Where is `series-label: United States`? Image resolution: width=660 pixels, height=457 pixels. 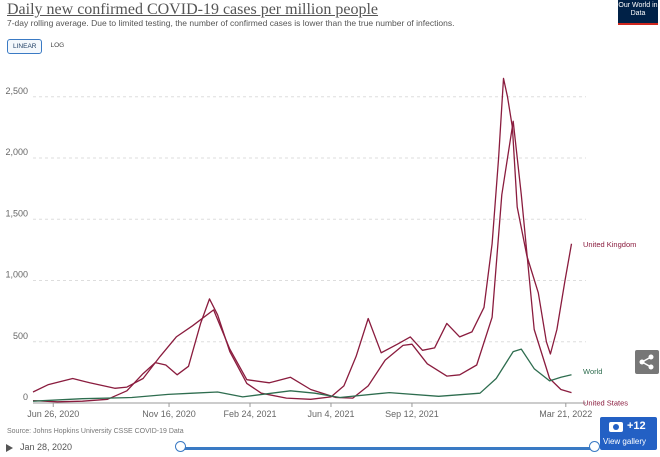 series-label: United States is located at coordinates (605, 403).